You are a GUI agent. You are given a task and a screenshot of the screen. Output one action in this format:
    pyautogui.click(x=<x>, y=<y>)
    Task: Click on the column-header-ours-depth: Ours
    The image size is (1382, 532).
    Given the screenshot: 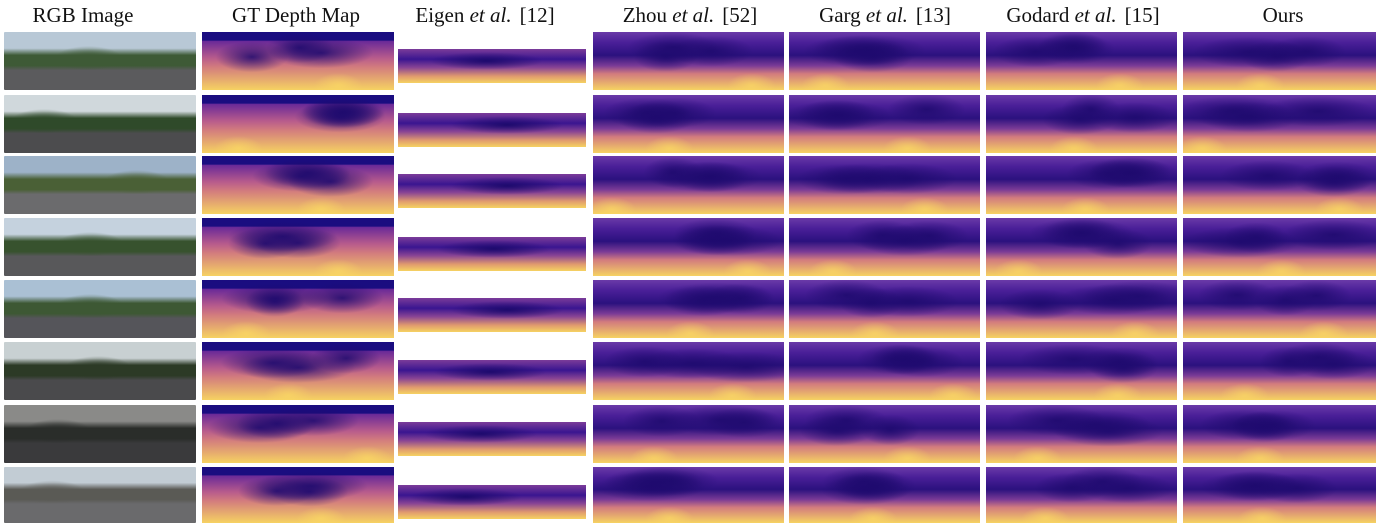 What is the action you would take?
    pyautogui.click(x=1277, y=15)
    